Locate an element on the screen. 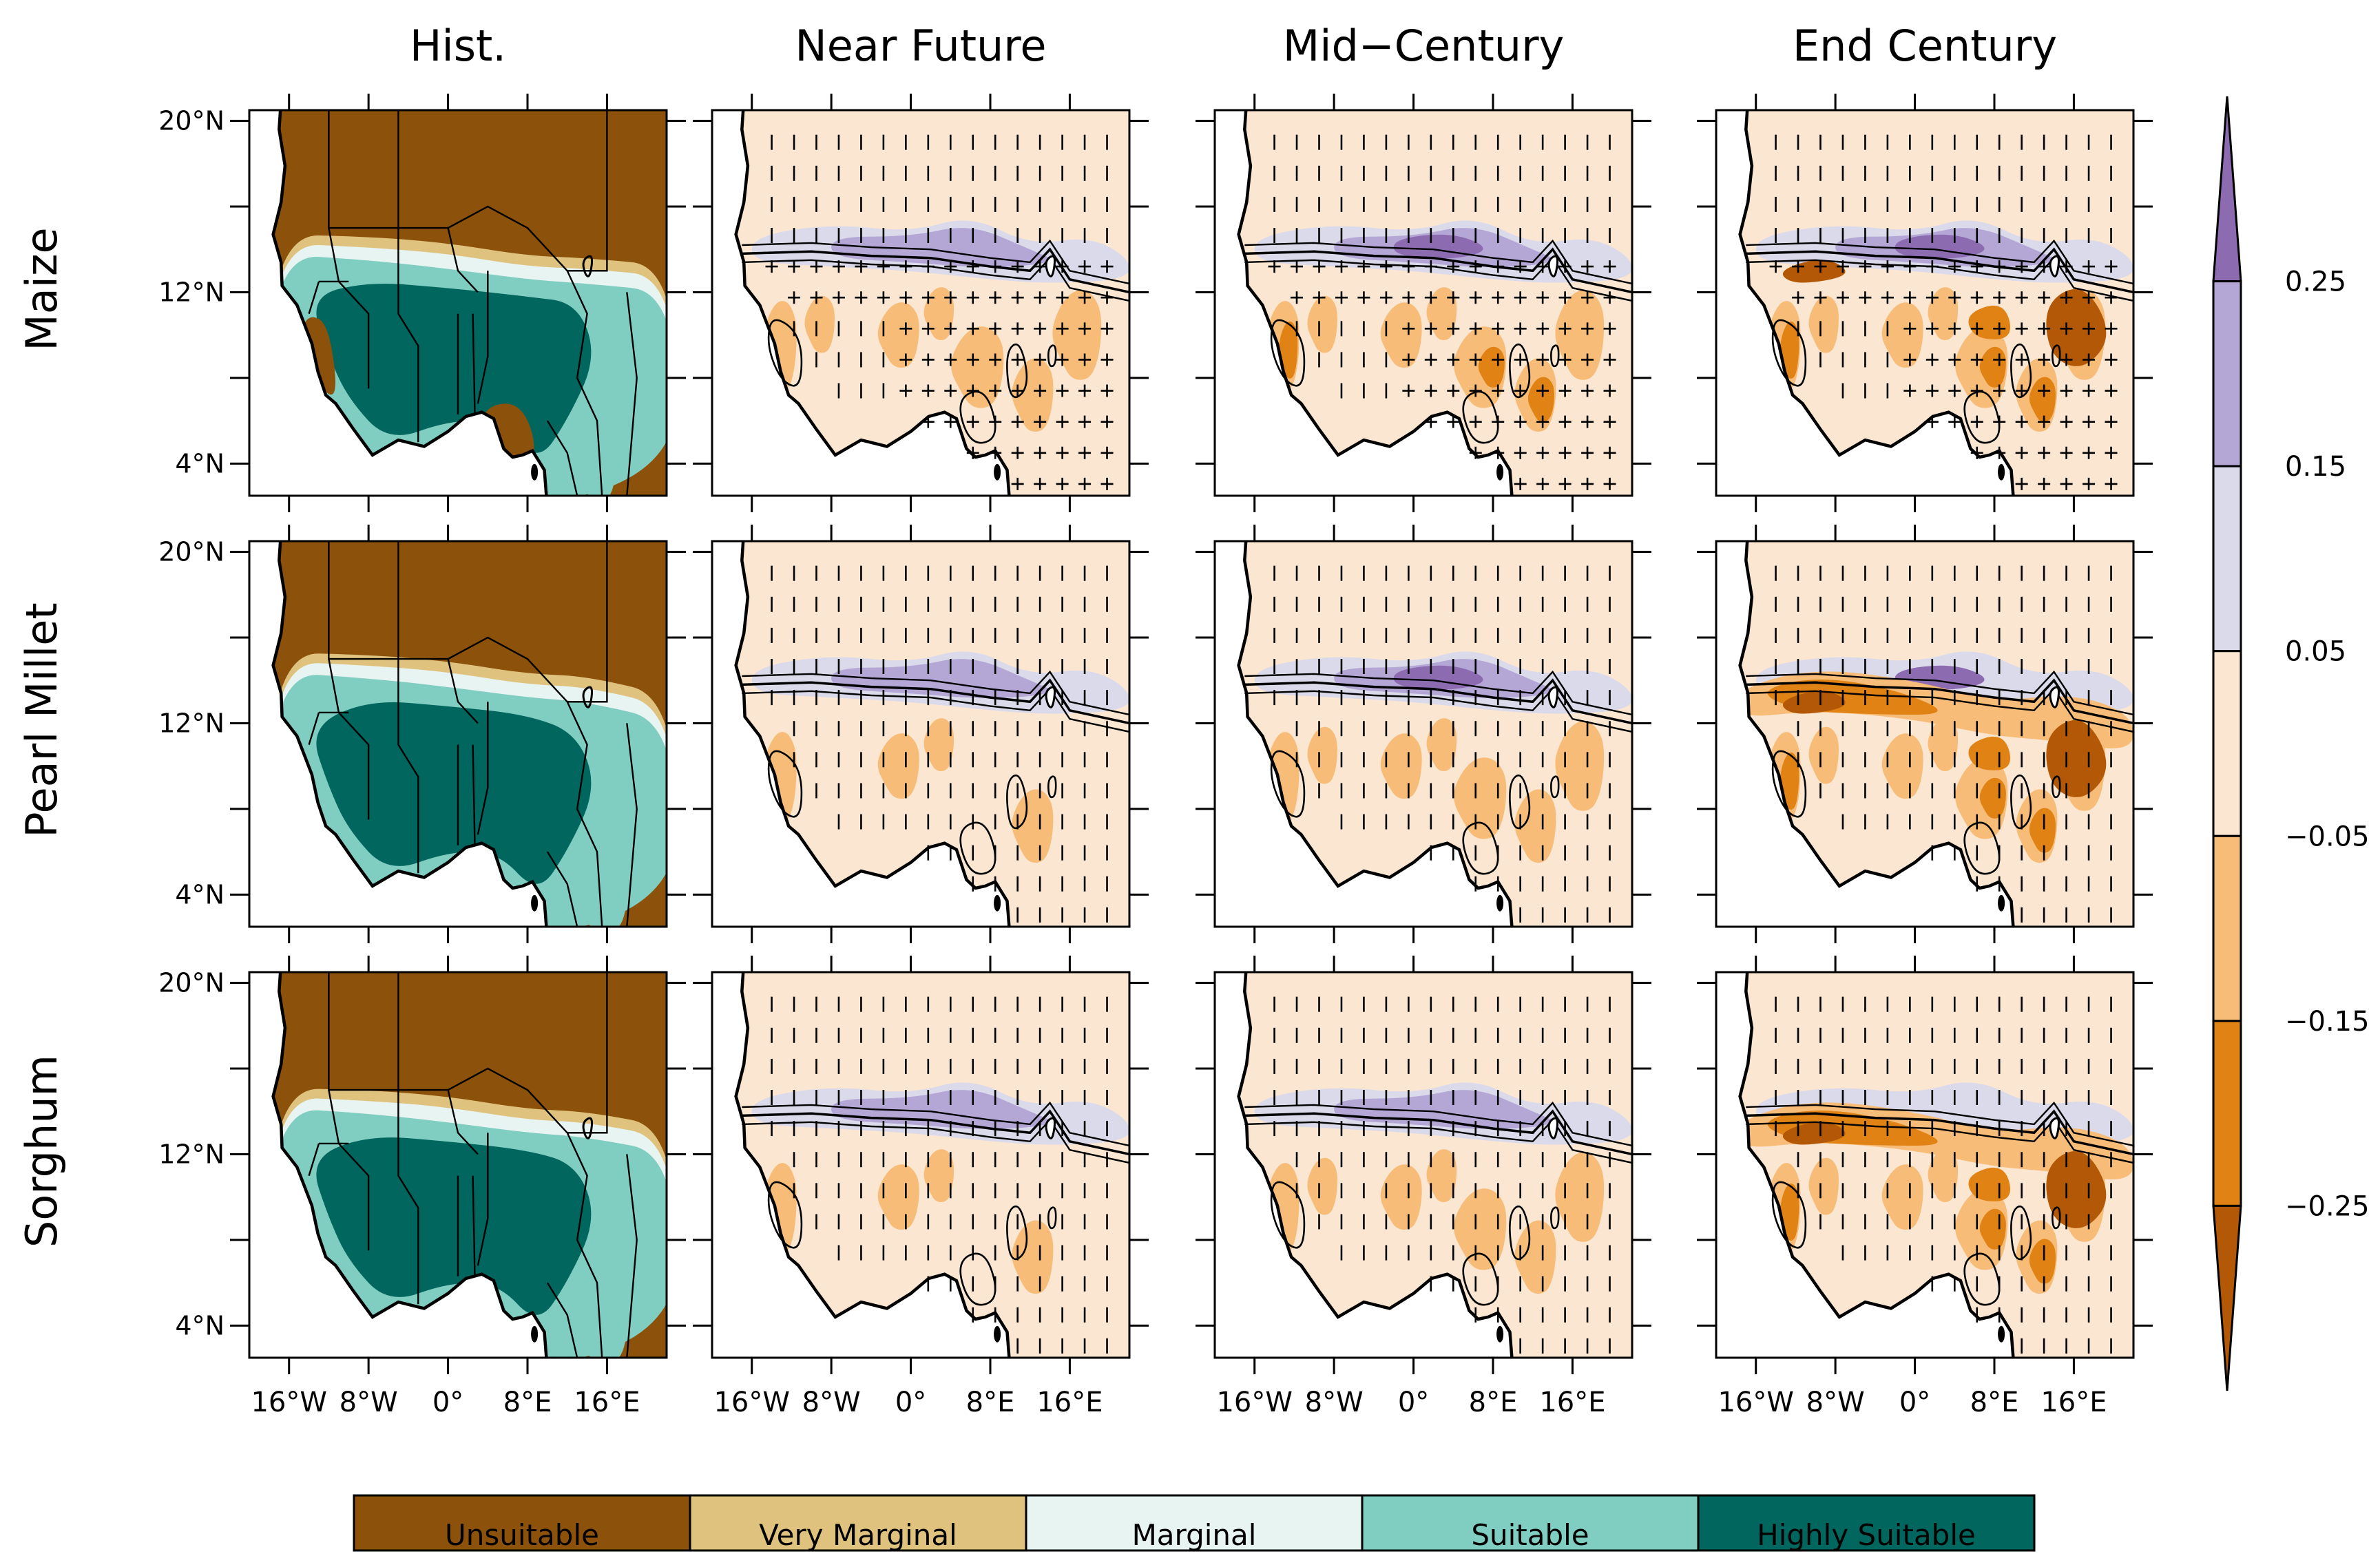 Image resolution: width=2380 pixels, height=1556 pixels. colorbar-tick-label: −0.25 is located at coordinates (2327, 1206).